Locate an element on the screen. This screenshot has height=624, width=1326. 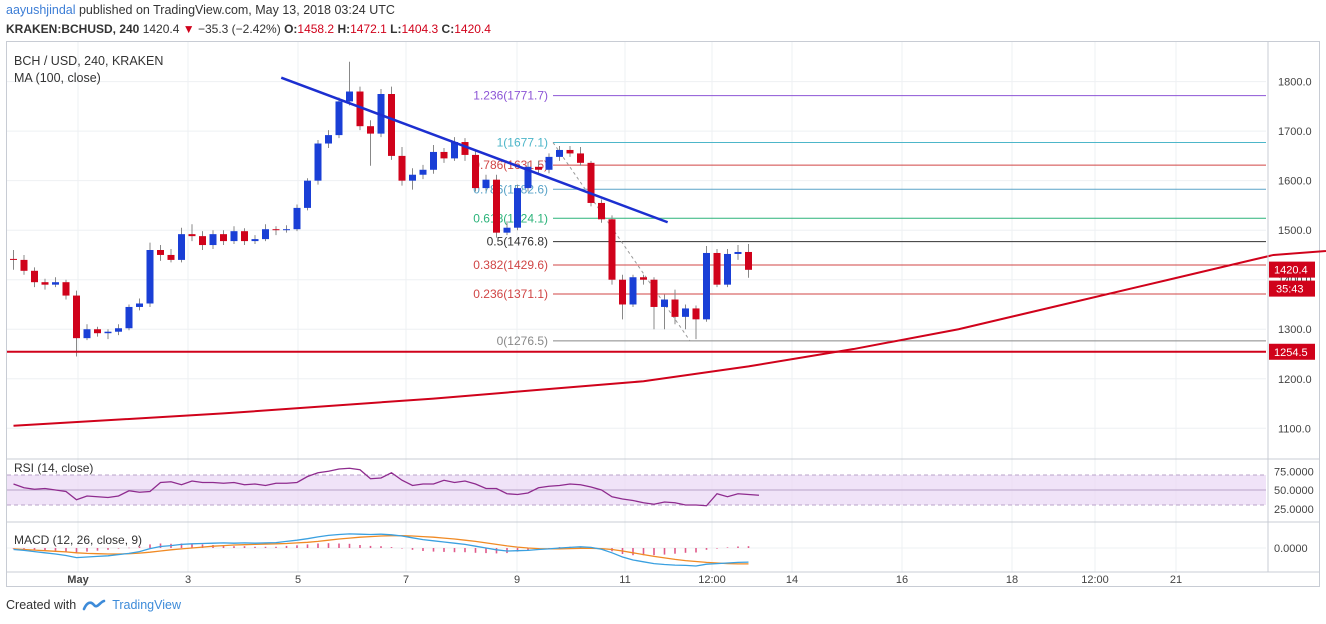
created-with: Created with is located at coordinates (41, 605).